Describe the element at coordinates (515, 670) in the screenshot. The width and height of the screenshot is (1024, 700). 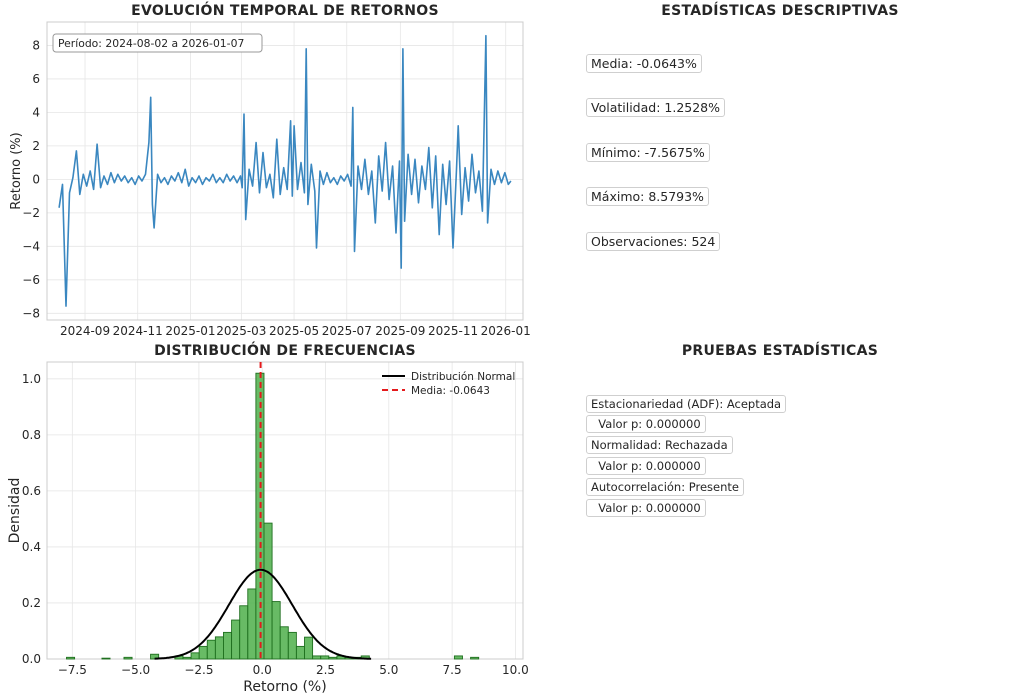
I see `hist-xtick-label: 10.0` at that location.